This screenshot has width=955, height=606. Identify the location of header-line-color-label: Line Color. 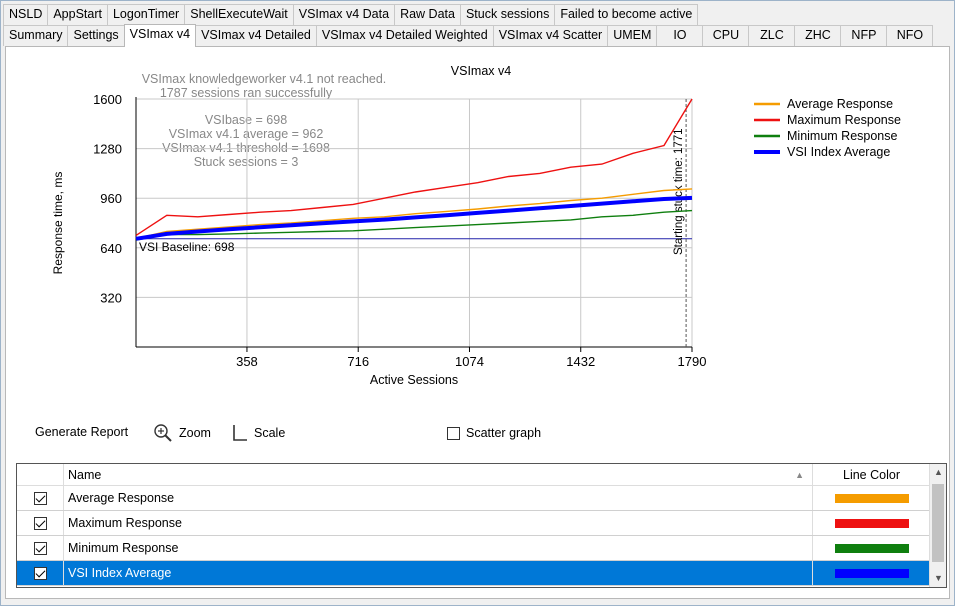
(871, 474).